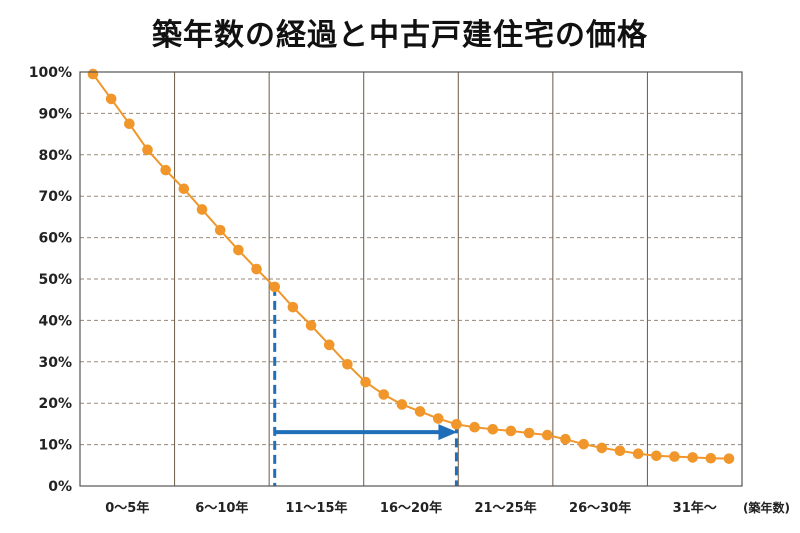 The width and height of the screenshot is (800, 533). What do you see at coordinates (55, 404) in the screenshot?
I see `y-tick-label: 20%` at bounding box center [55, 404].